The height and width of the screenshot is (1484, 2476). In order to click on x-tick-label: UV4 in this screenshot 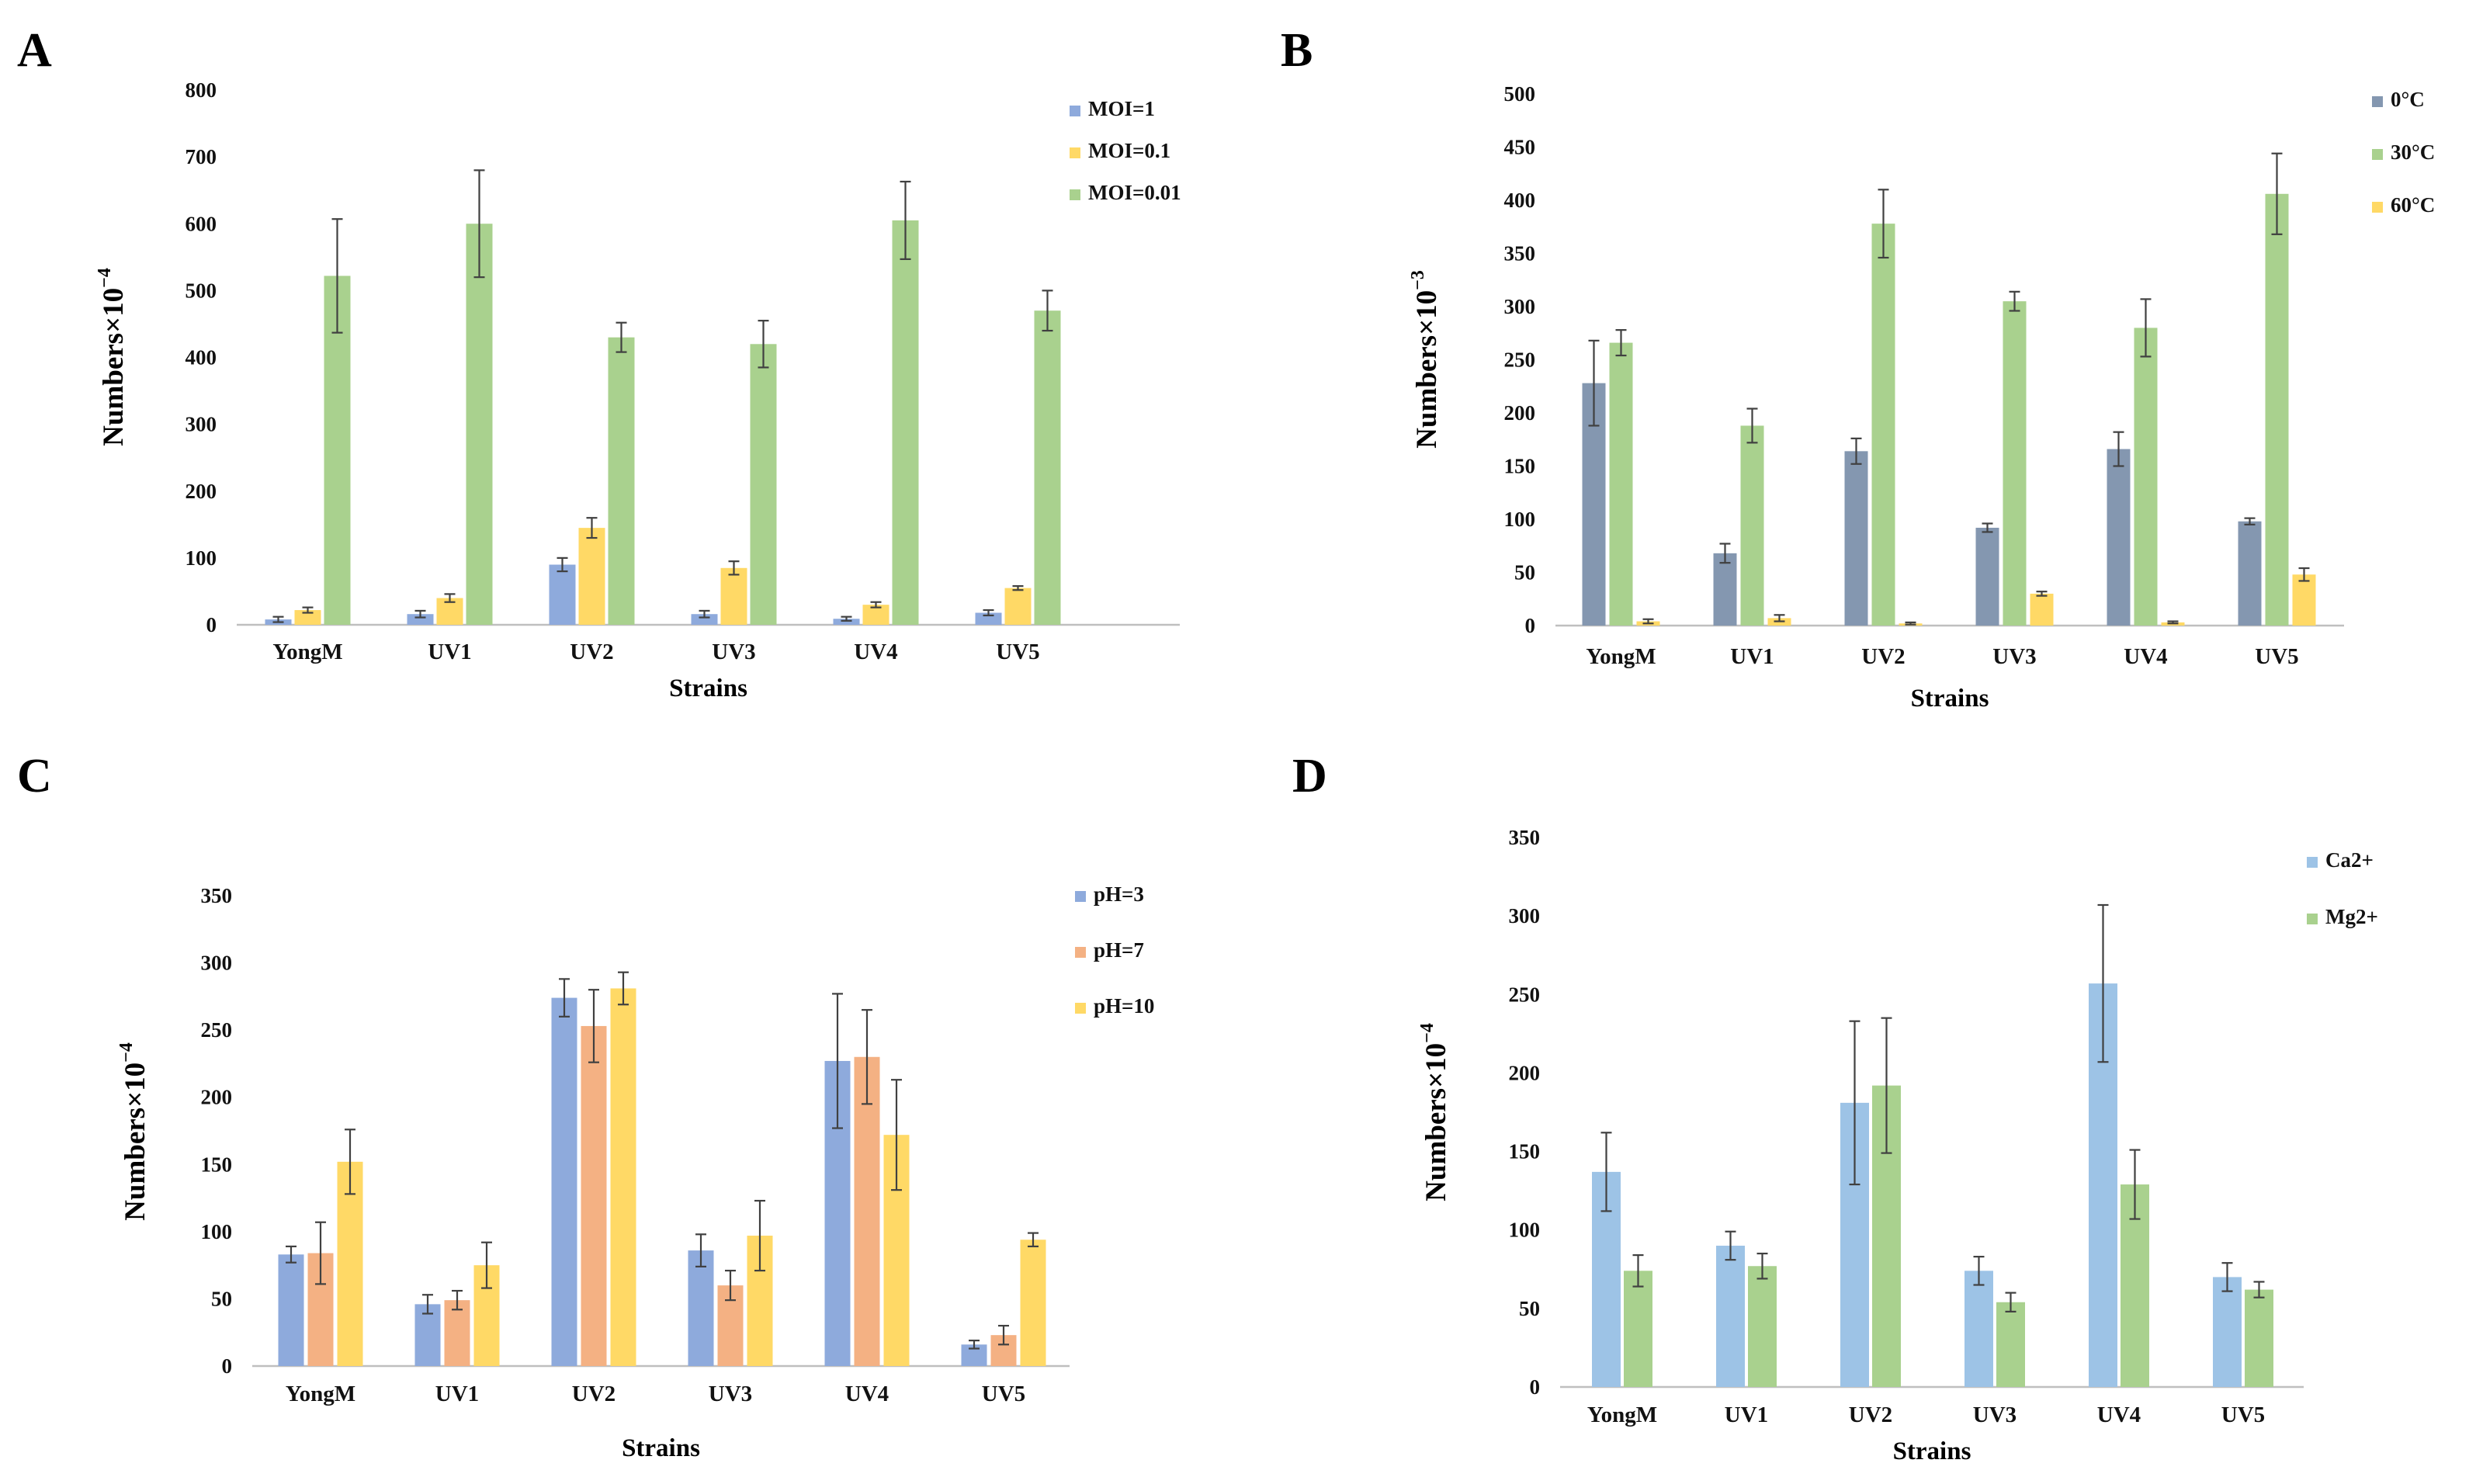, I will do `click(2145, 656)`.